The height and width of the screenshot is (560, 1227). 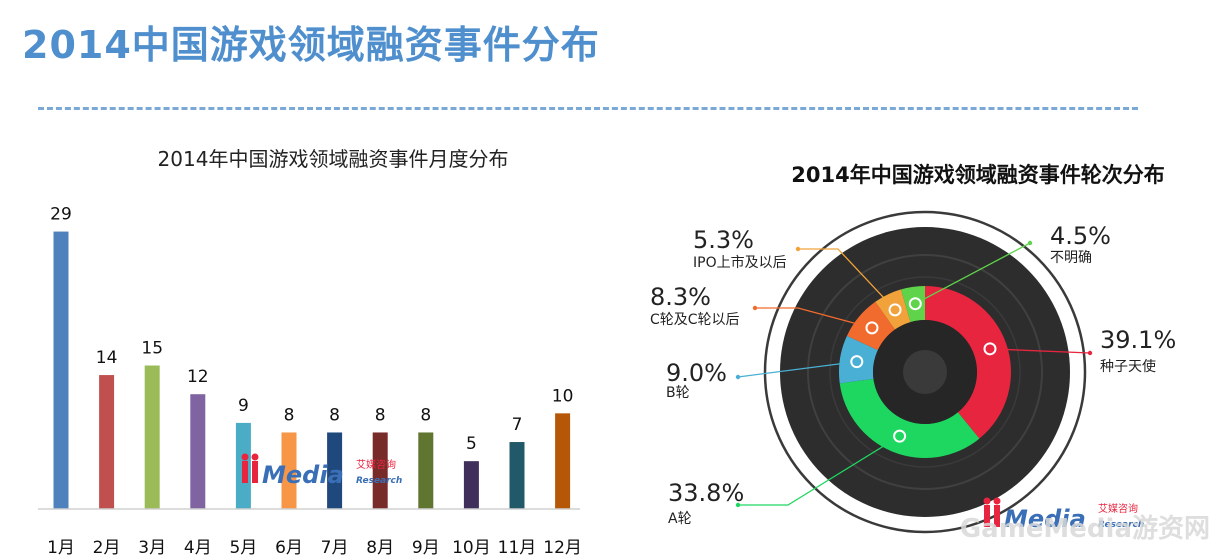 I want to click on bar-4月, so click(x=198, y=451).